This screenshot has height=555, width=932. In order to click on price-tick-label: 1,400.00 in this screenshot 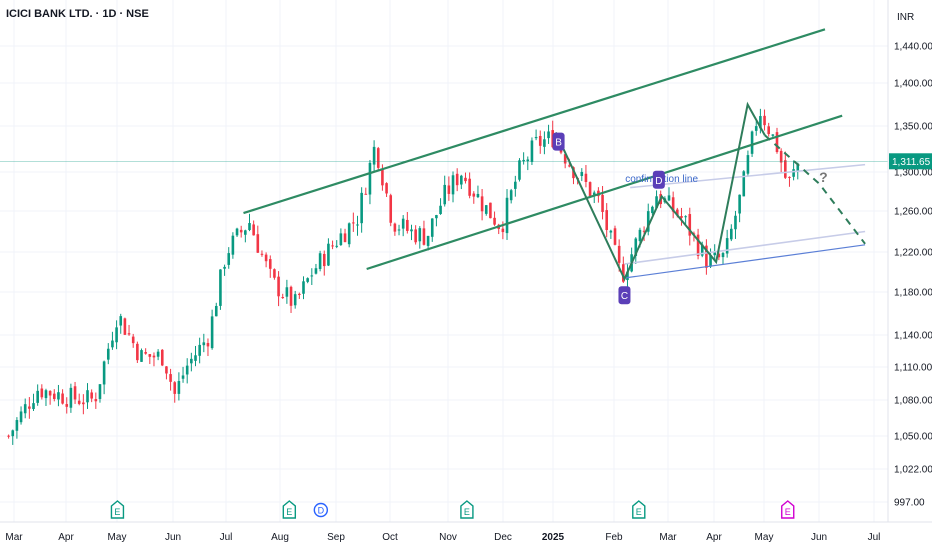, I will do `click(913, 84)`.